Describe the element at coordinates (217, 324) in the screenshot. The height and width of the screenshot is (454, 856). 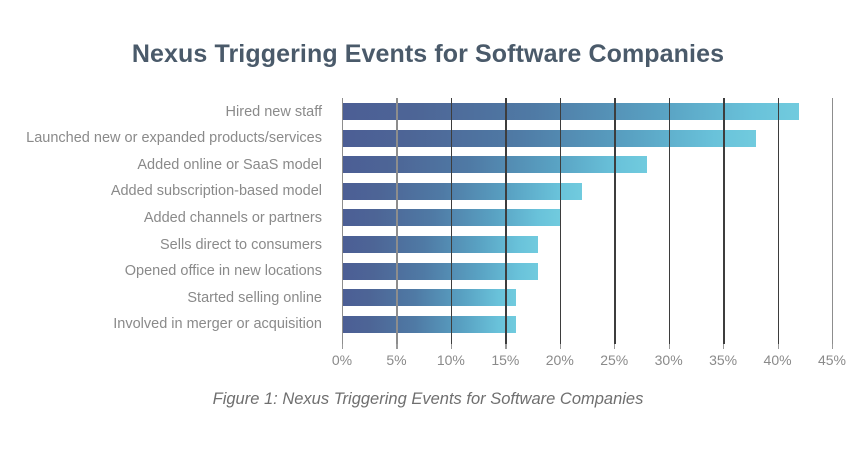
I see `category-label: Involved in merger or acquisition` at that location.